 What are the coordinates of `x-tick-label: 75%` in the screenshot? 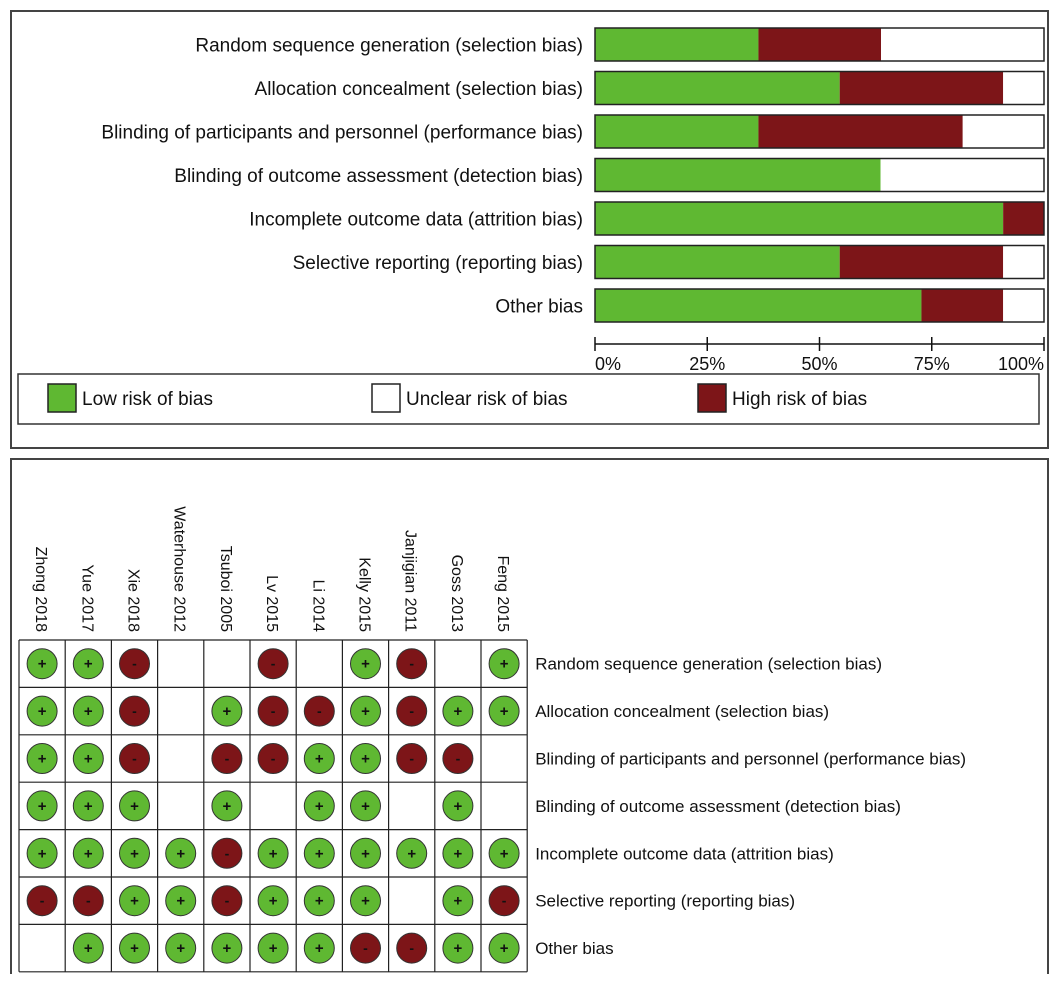 It's located at (932, 364).